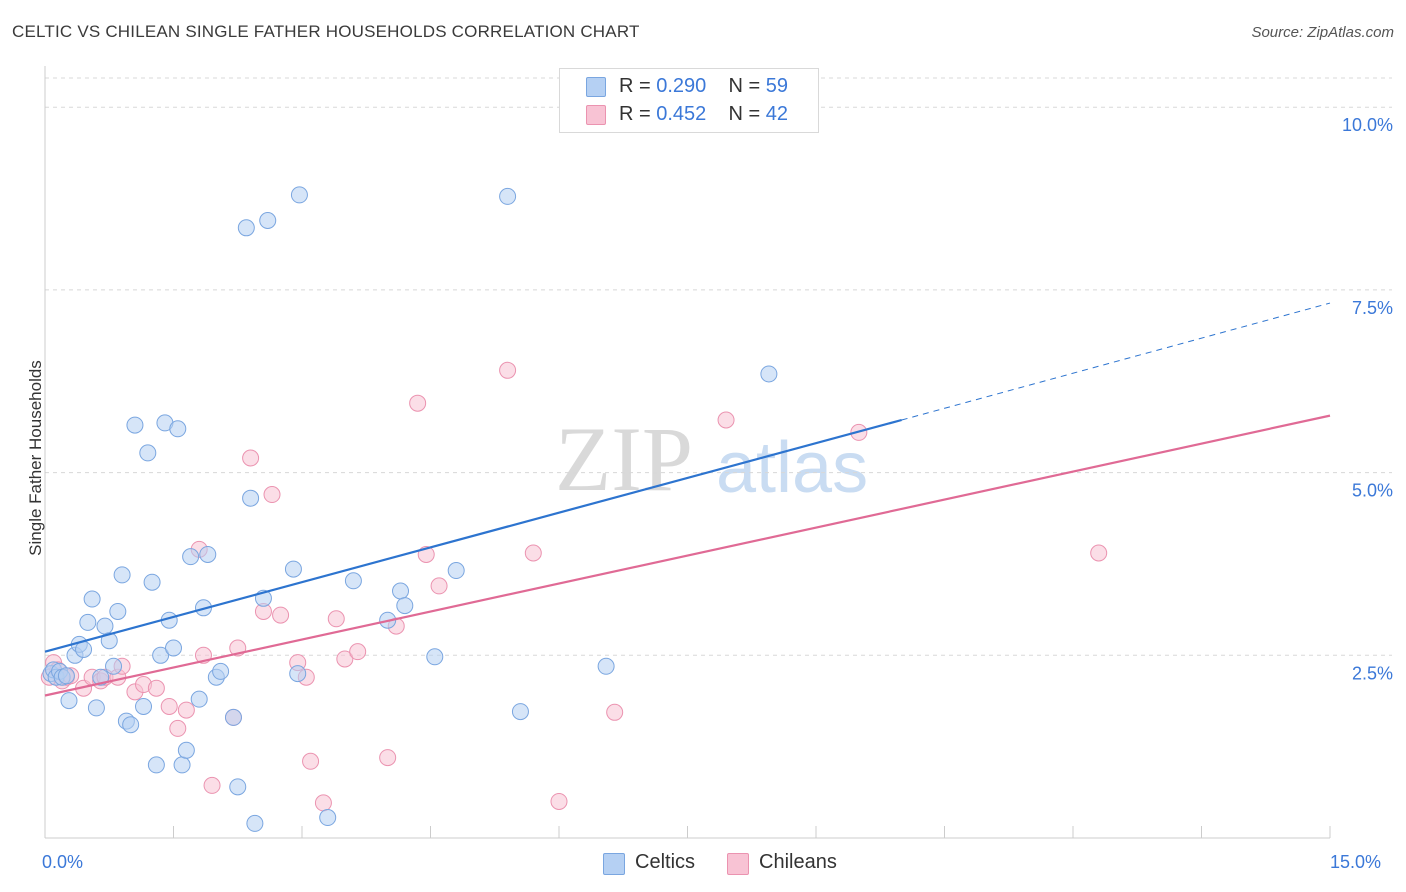  What do you see at coordinates (777, 114) in the screenshot?
I see `legend-n-value: 42` at bounding box center [777, 114].